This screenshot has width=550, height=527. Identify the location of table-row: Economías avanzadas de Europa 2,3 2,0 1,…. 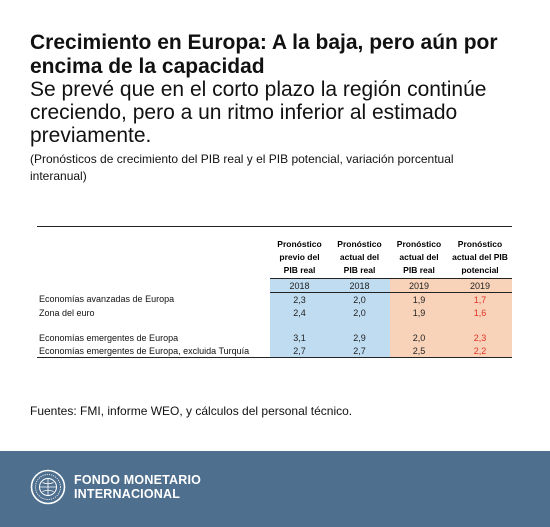
(274, 299).